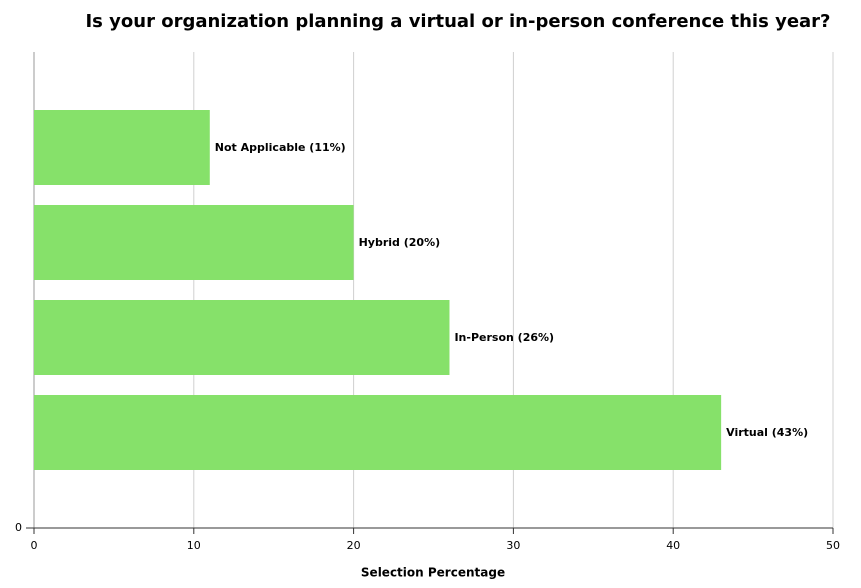 This screenshot has height=588, width=861. I want to click on x-axis-label: Selection Percentage, so click(433, 573).